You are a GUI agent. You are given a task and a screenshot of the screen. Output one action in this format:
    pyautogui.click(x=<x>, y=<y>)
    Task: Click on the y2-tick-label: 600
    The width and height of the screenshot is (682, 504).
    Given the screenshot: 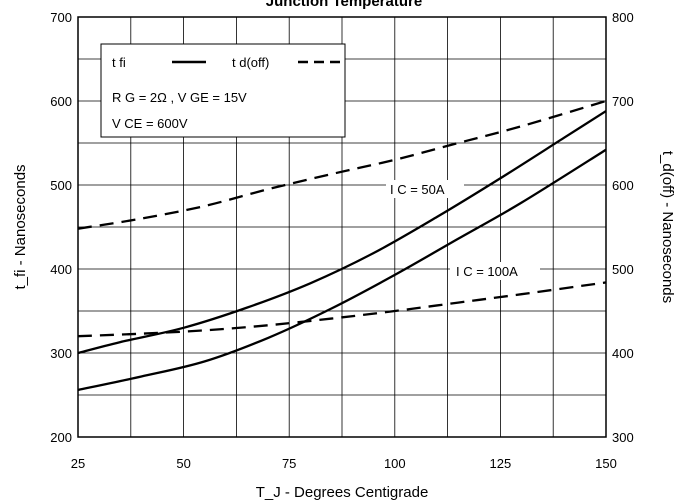 What is the action you would take?
    pyautogui.click(x=623, y=185)
    